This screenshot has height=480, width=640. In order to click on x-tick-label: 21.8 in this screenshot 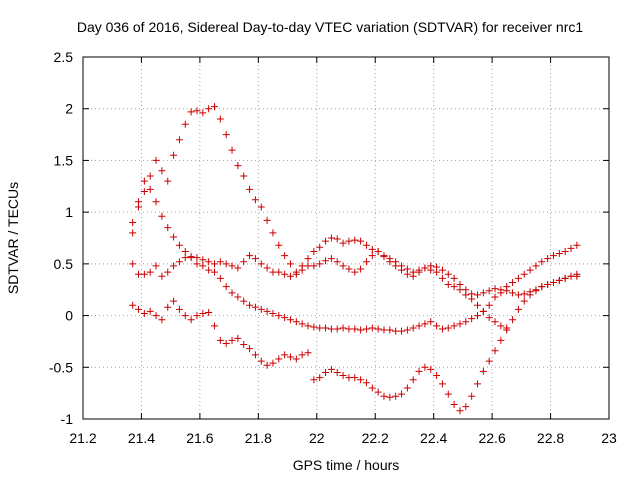, I will do `click(258, 438)`.